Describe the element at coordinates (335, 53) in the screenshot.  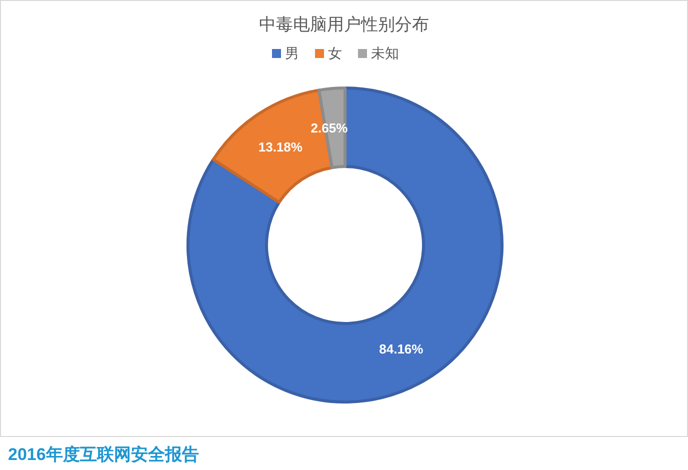
I see `legend-label: 女` at that location.